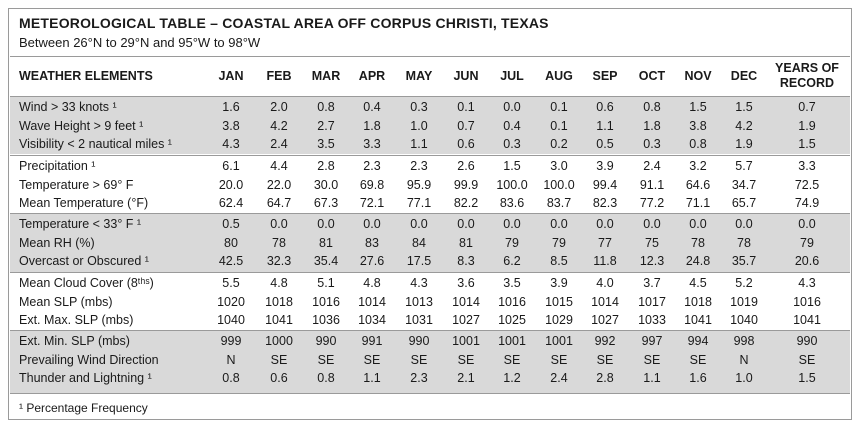 The width and height of the screenshot is (862, 431). Describe the element at coordinates (372, 378) in the screenshot. I see `month-value-cell: 1.1` at that location.